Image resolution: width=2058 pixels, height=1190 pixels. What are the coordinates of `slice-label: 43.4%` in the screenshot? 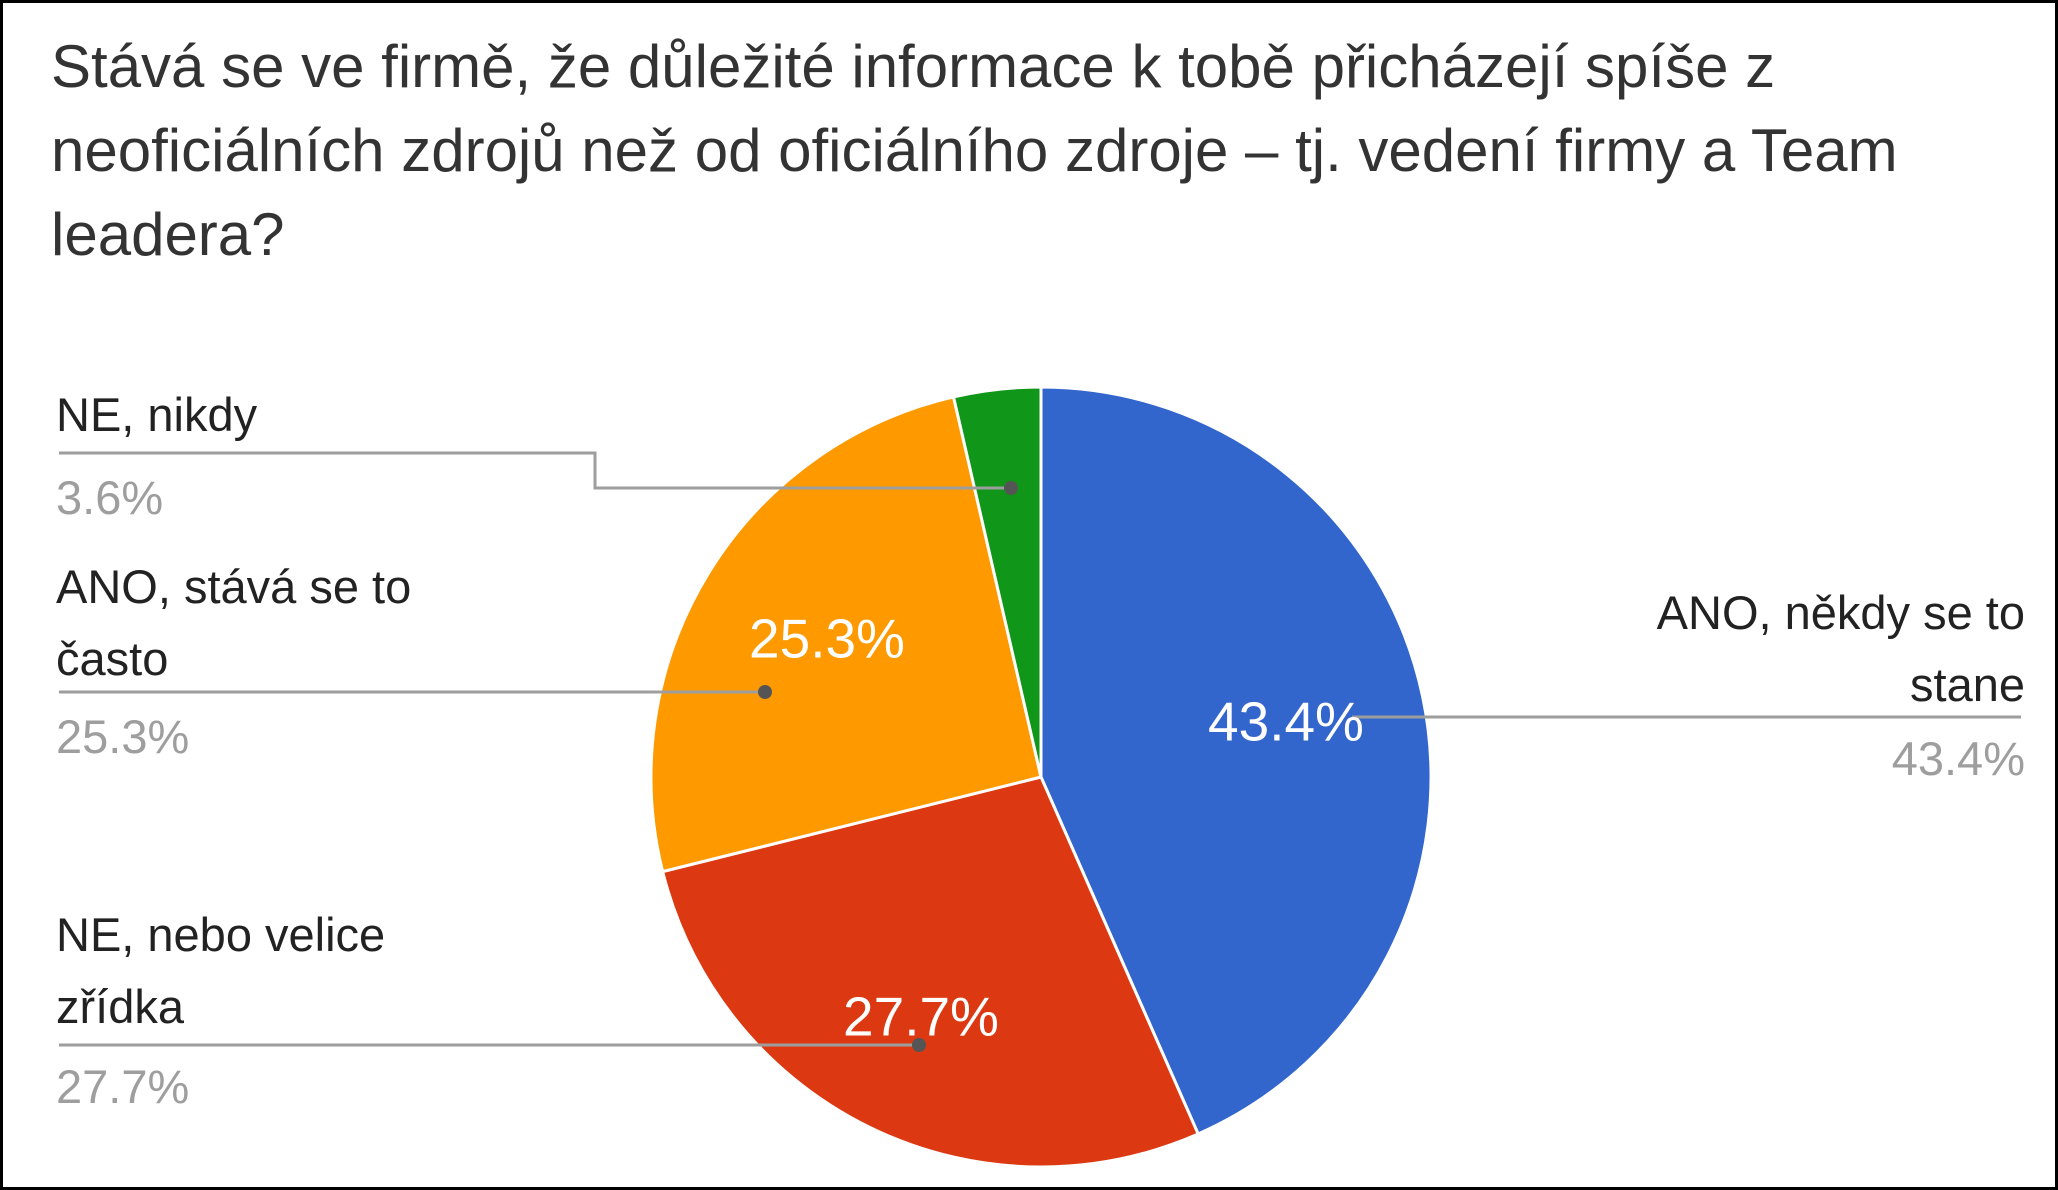 It's located at (1286, 722).